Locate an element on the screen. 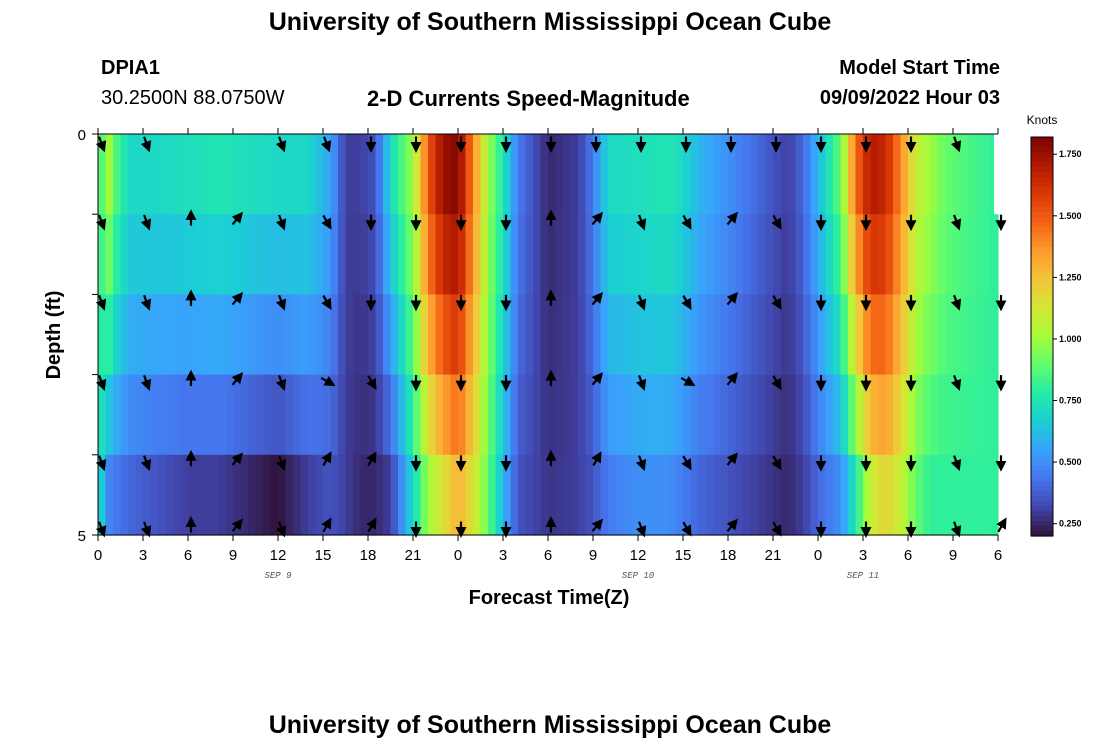 This screenshot has width=1100, height=750. x-tick-label: 6 is located at coordinates (998, 555).